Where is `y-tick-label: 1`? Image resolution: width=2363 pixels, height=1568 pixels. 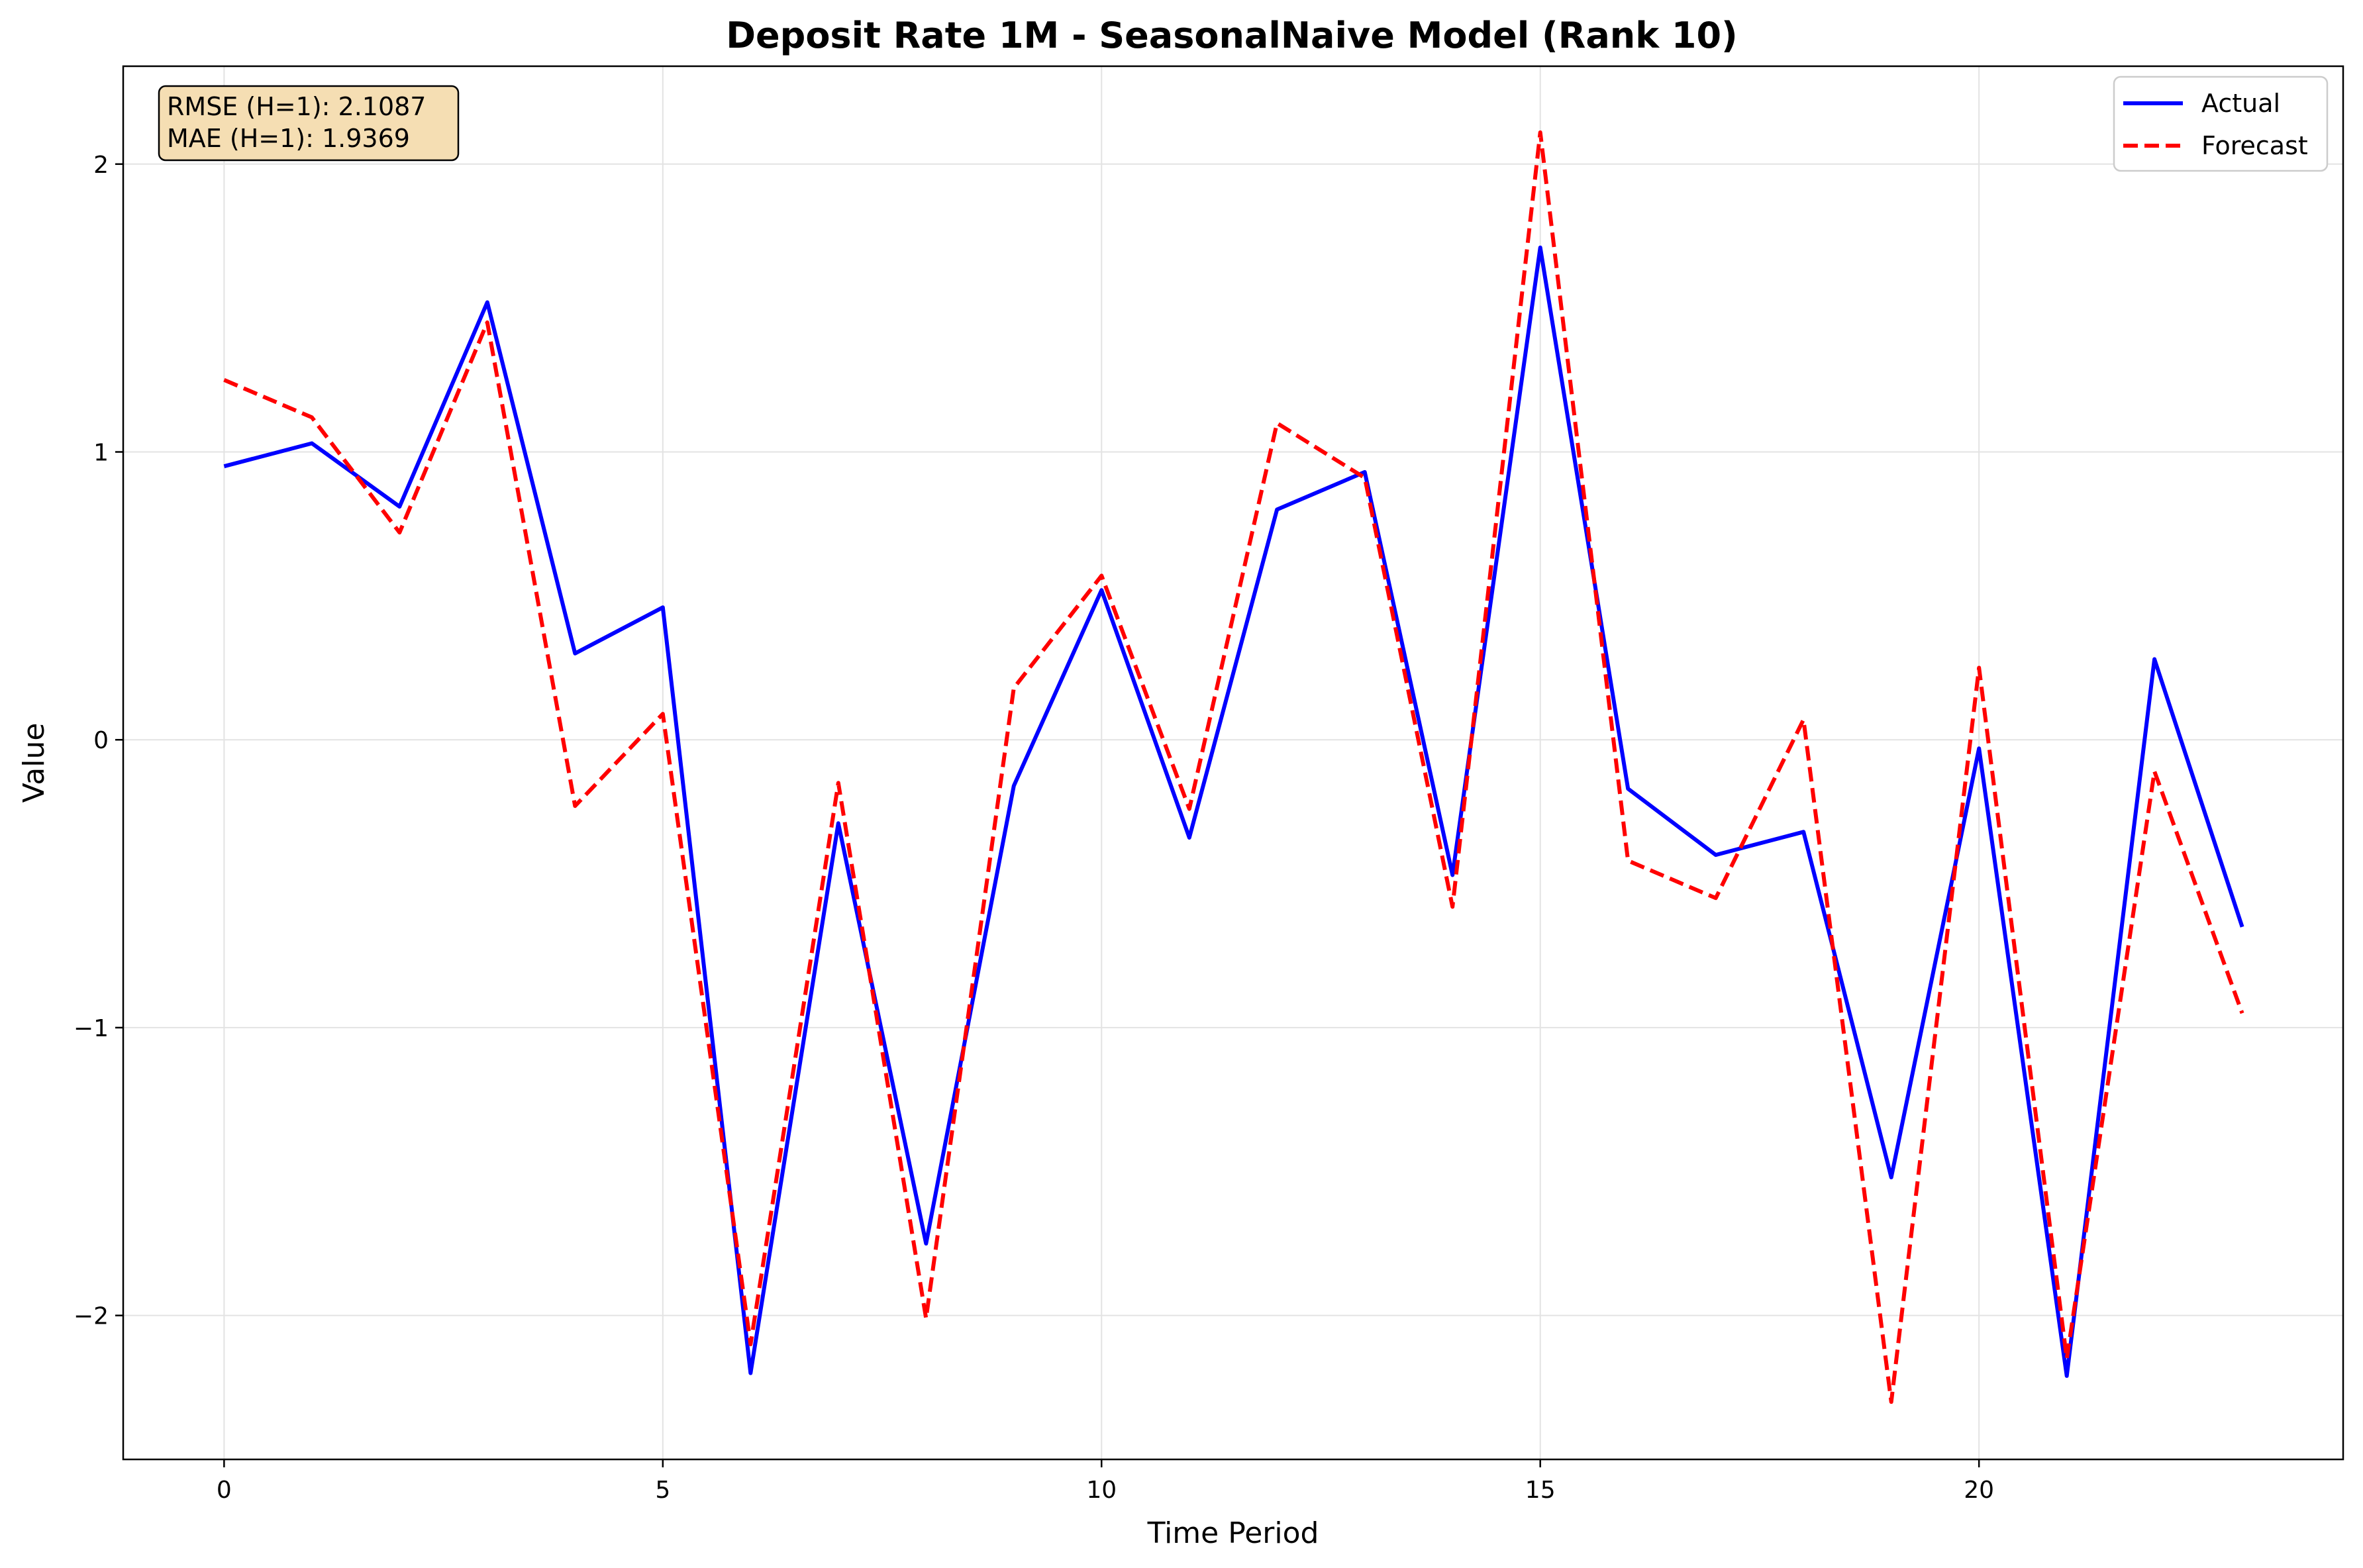 y-tick-label: 1 is located at coordinates (101, 453).